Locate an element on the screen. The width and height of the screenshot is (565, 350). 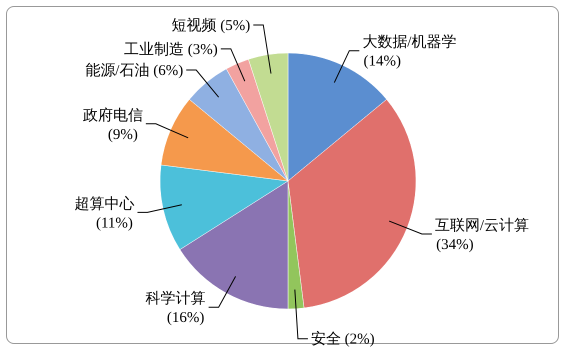
slice-label: 超算中心 is located at coordinates (104, 203).